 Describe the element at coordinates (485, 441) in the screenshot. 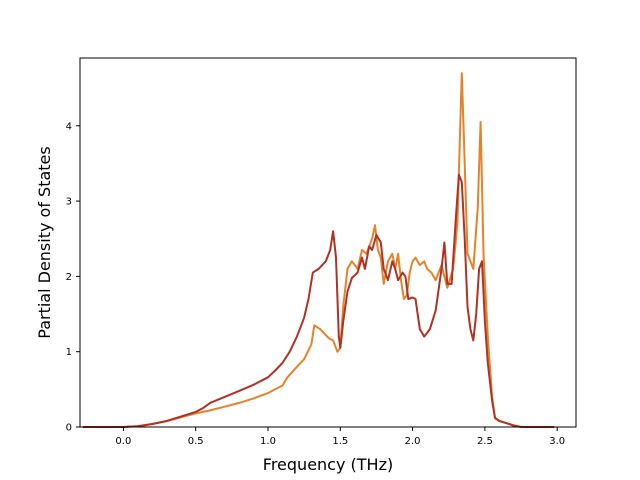

I see `x-tick-label: 2.5` at that location.